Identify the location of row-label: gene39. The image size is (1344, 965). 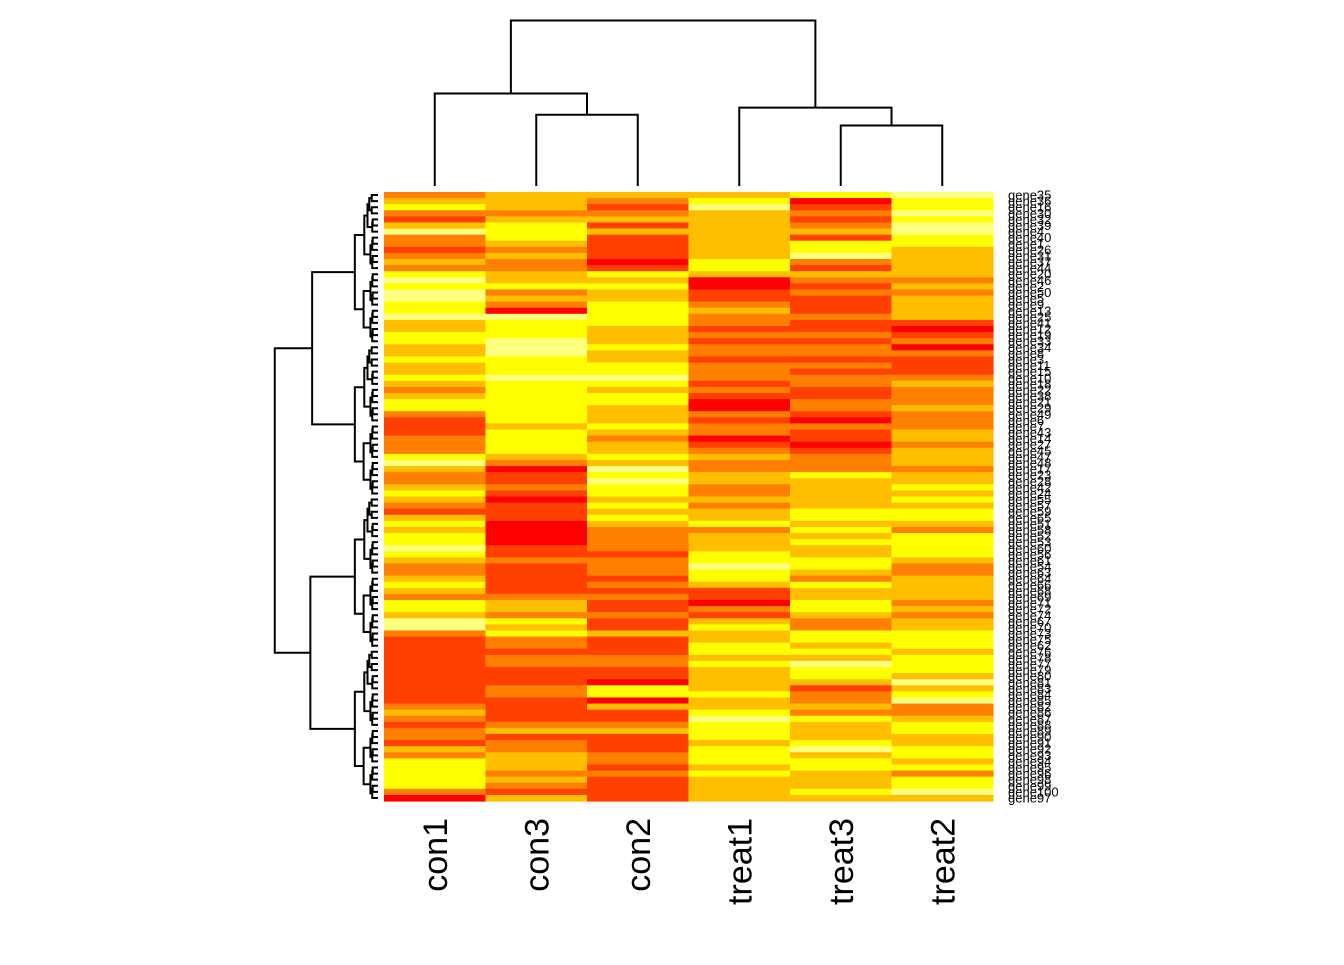
(1029, 225).